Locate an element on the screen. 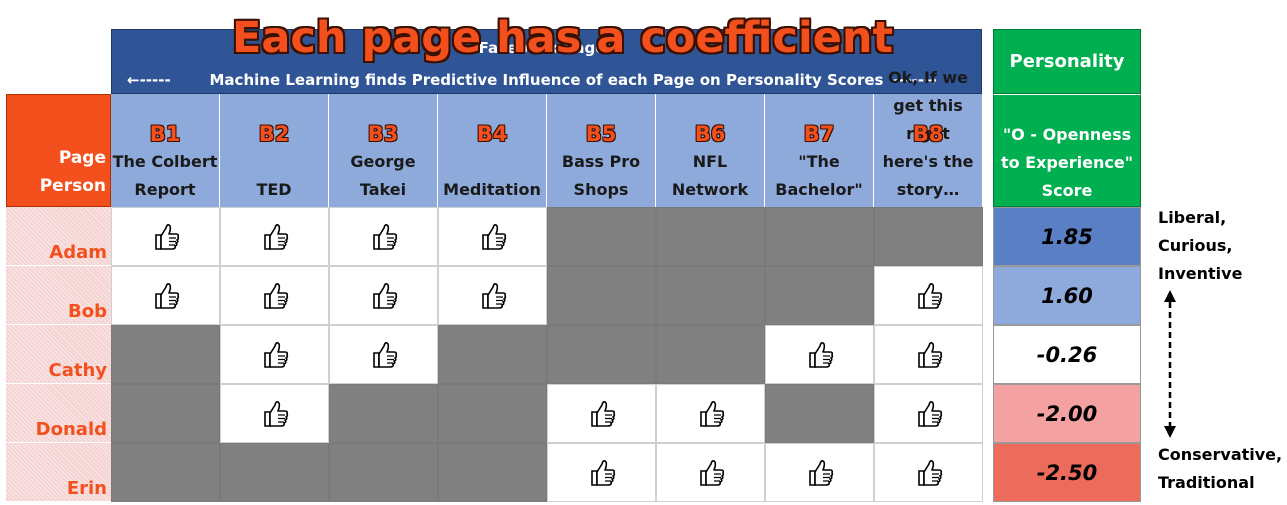 The height and width of the screenshot is (505, 1287). page-header-b6: NFL Network B6 is located at coordinates (710, 150).